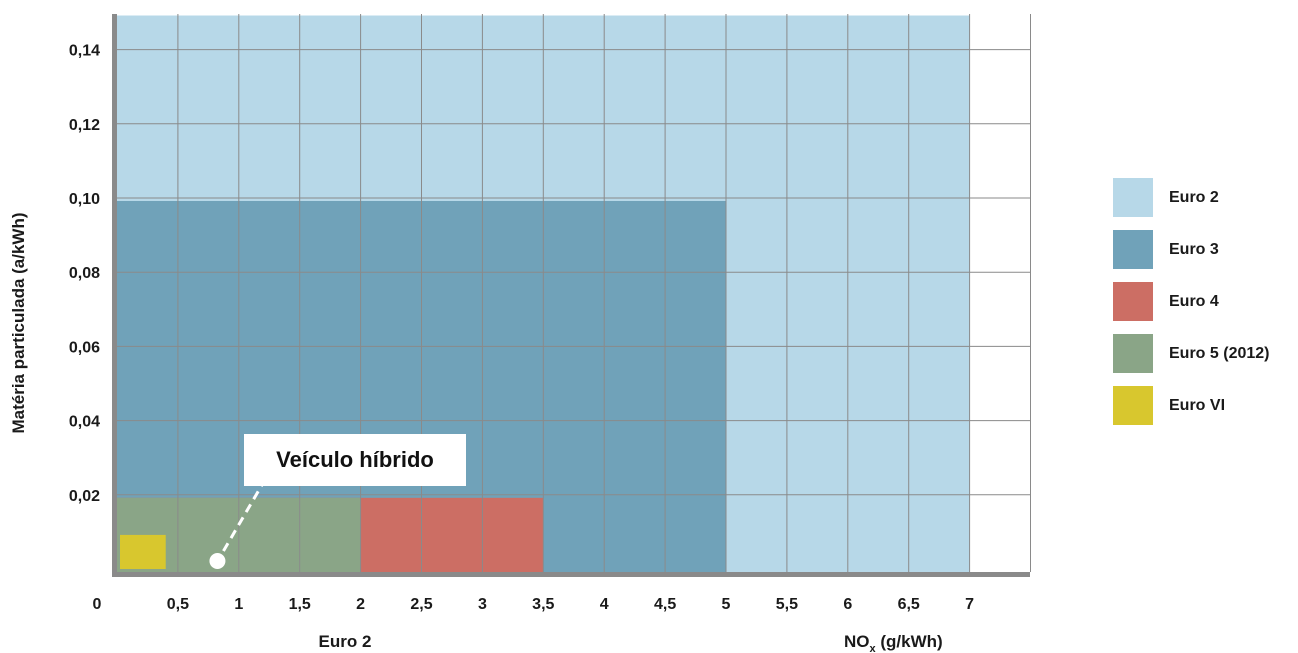  Describe the element at coordinates (787, 604) in the screenshot. I see `x-tick-label: 5,5` at that location.